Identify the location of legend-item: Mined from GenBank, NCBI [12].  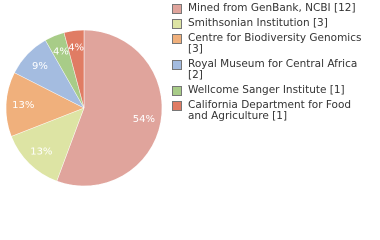
(270, 8).